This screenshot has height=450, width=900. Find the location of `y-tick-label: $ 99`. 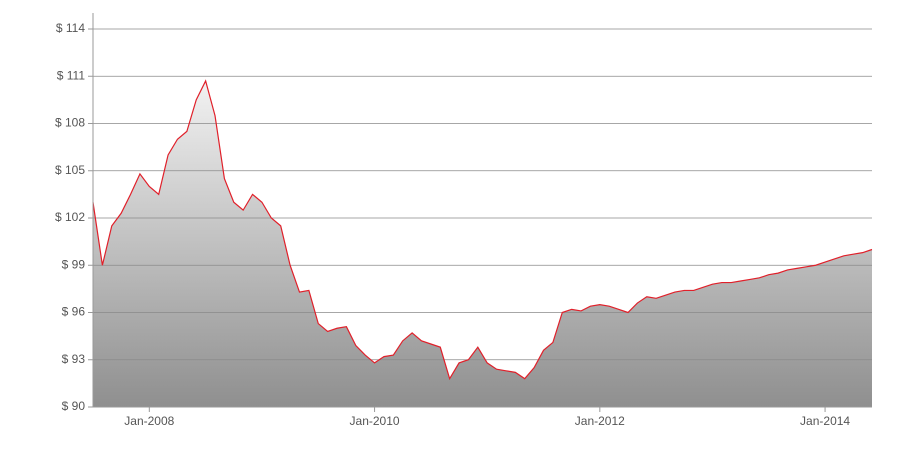

y-tick-label: $ 99 is located at coordinates (74, 264).